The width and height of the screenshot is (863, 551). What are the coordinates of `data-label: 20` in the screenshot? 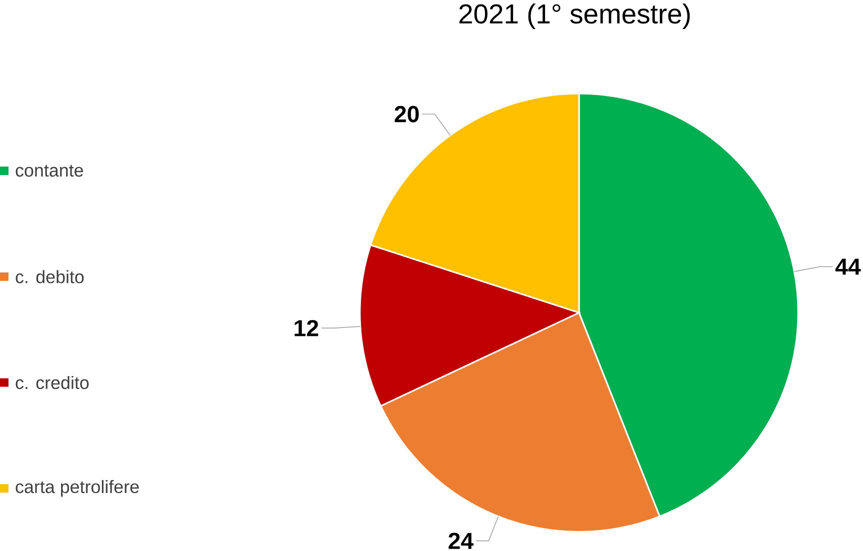 It's located at (406, 114).